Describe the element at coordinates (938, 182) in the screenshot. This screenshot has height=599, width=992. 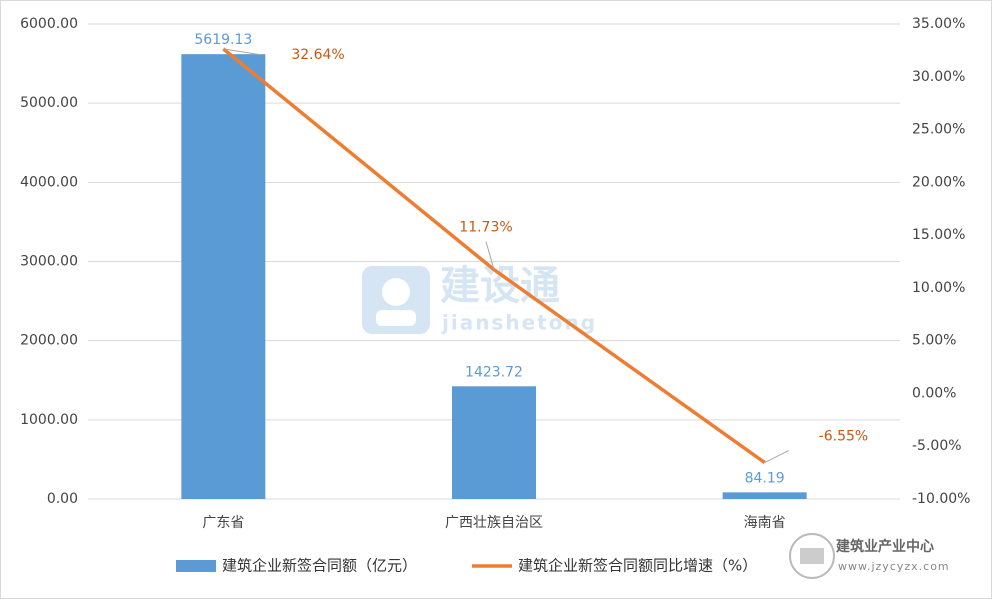
I see `y2-tick-label: 20.00%` at that location.